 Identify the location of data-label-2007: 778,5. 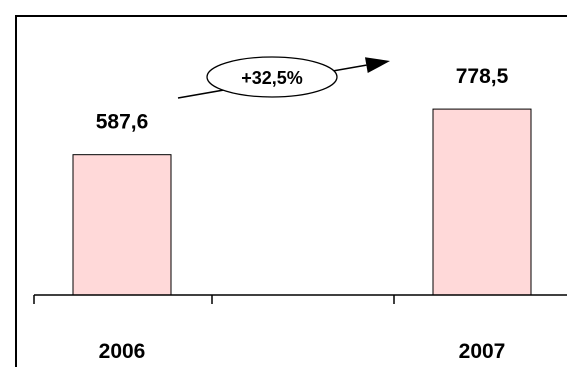
(482, 76).